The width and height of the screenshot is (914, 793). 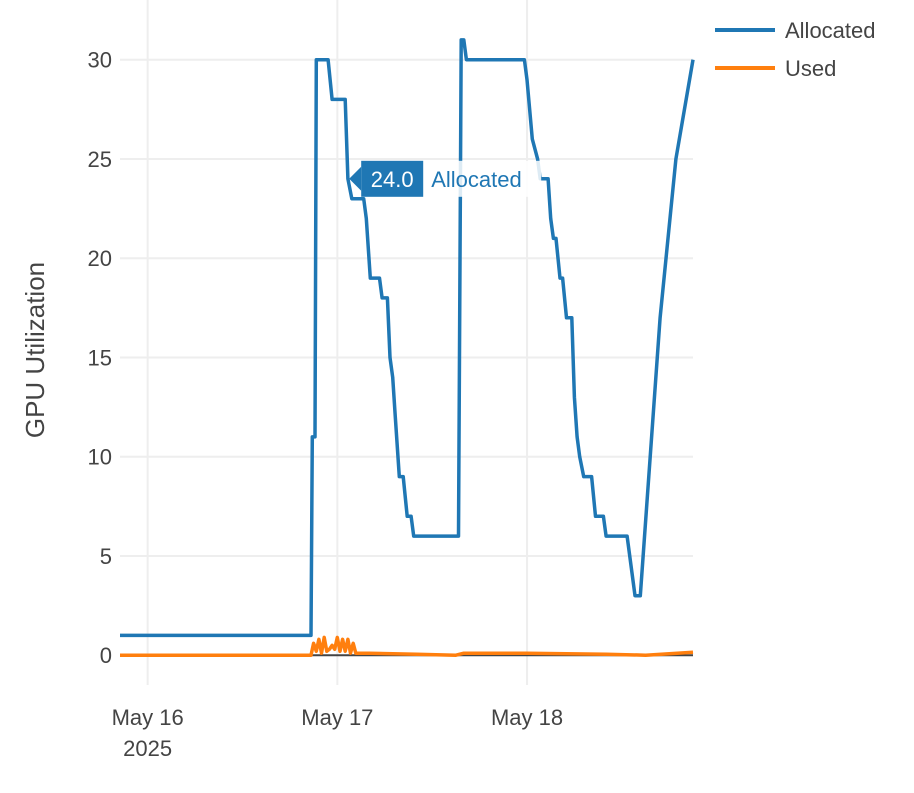 I want to click on hover-tooltip: 24.0 Allocated, so click(x=445, y=178).